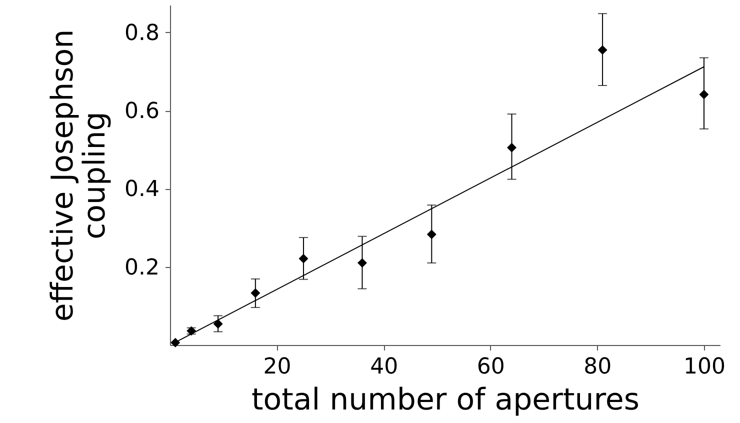 This screenshot has width=740, height=423. Describe the element at coordinates (446, 400) in the screenshot. I see `x-axis-title: total number of apertures` at that location.